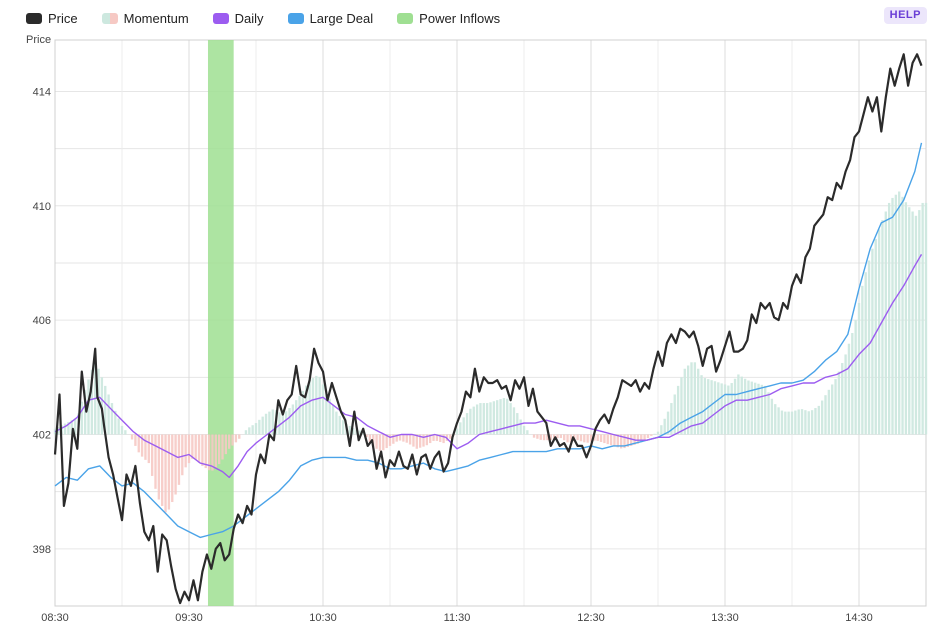  I want to click on x-tick-label: 13:30, so click(725, 618).